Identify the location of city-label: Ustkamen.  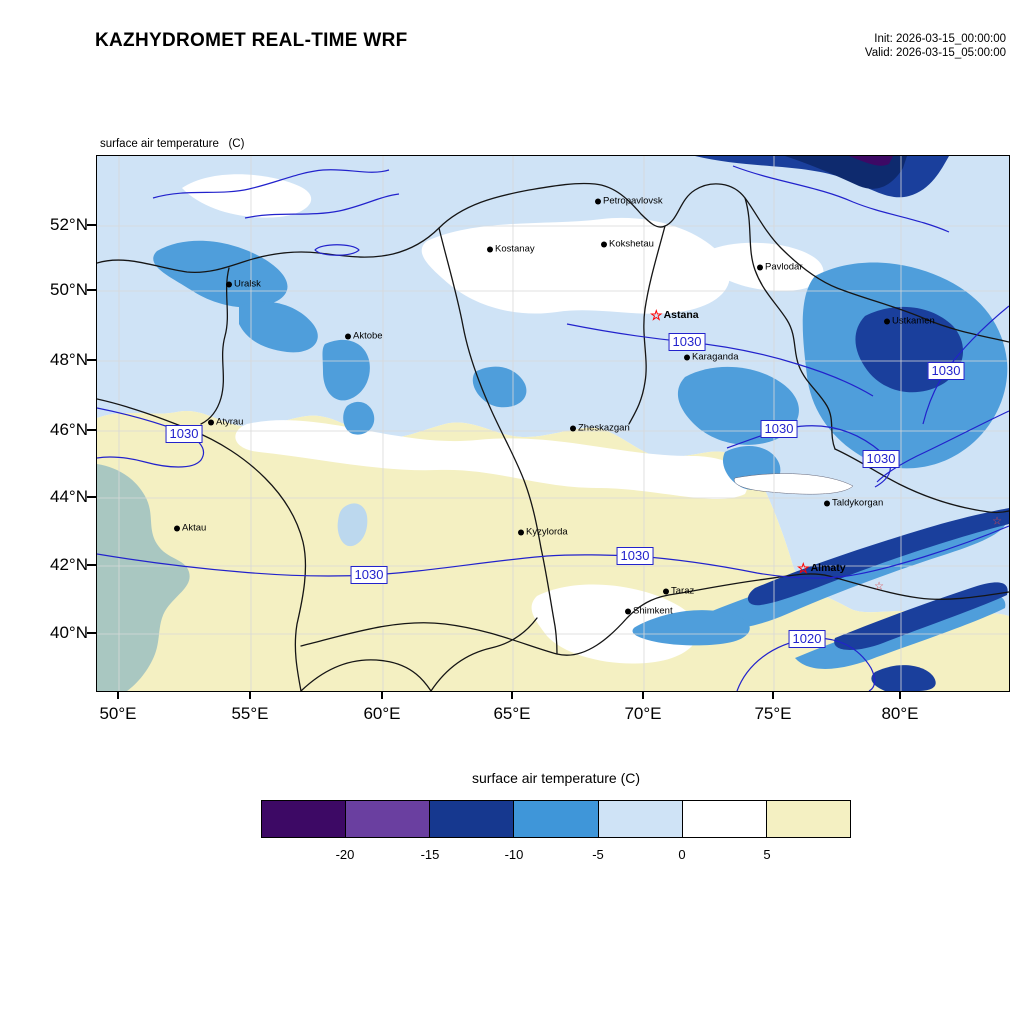
(913, 321).